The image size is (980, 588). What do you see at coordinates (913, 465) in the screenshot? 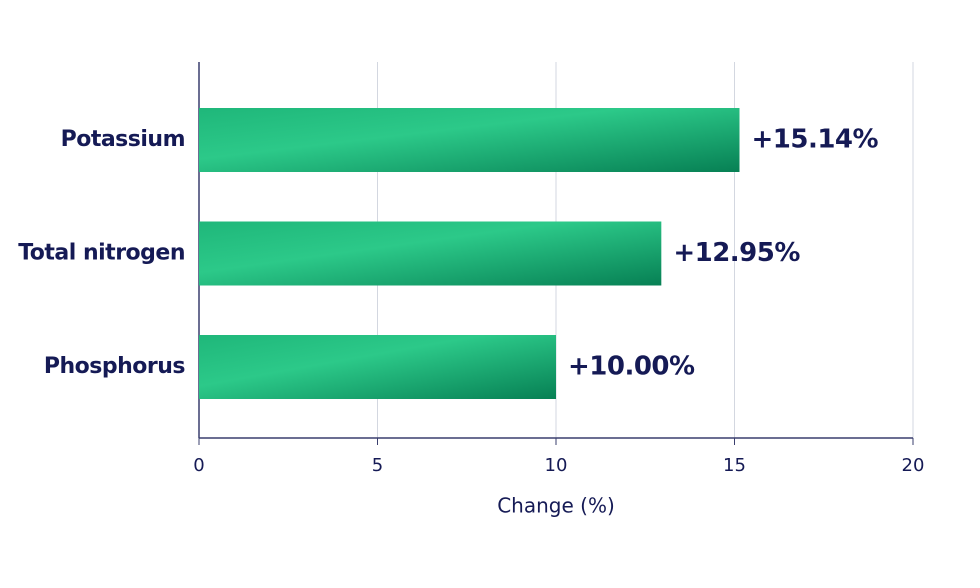
I see `x-tick-label: 20` at bounding box center [913, 465].